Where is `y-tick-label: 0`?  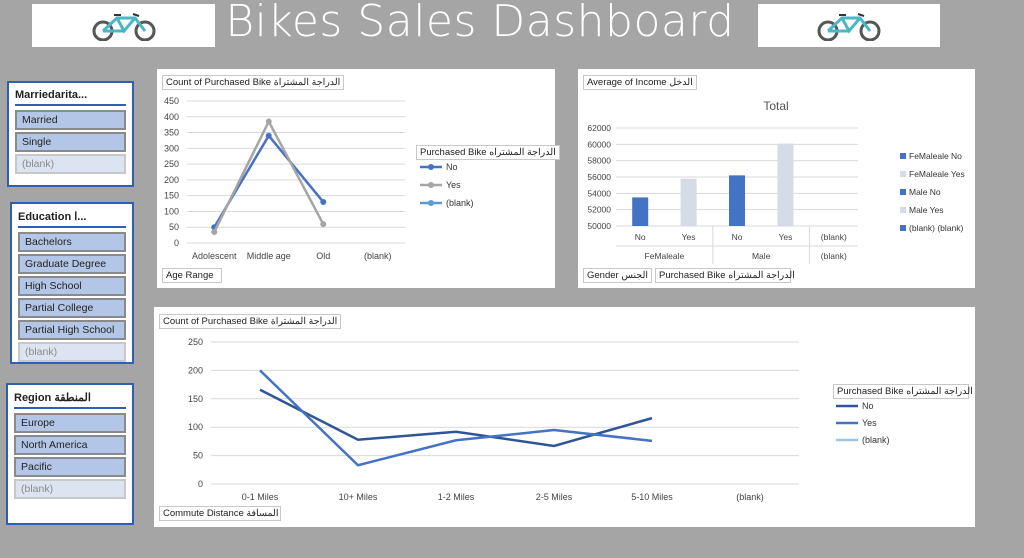
y-tick-label: 0 is located at coordinates (176, 243).